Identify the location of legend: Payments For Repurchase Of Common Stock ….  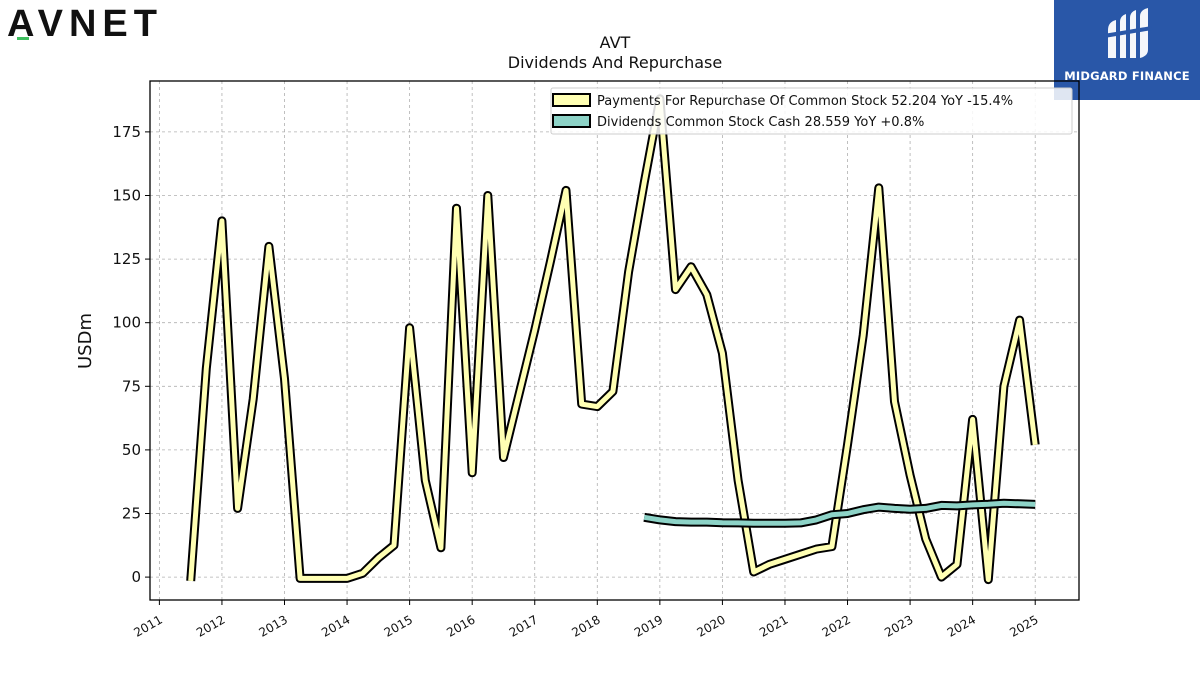
(811, 111).